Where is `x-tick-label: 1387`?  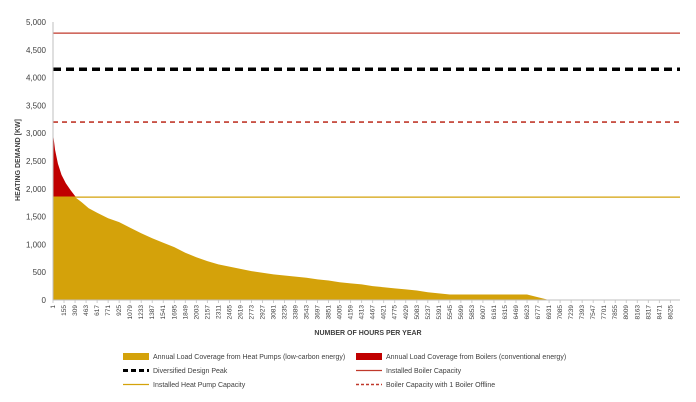
x-tick-label: 1387 is located at coordinates (152, 312).